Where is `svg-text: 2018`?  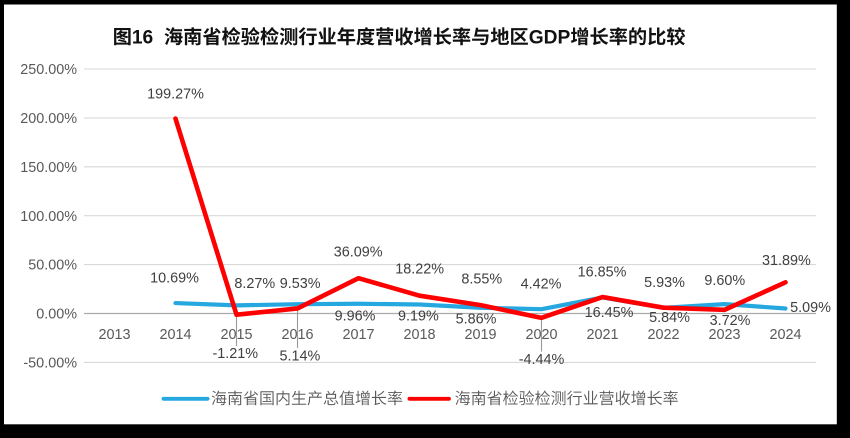 svg-text: 2018 is located at coordinates (419, 335).